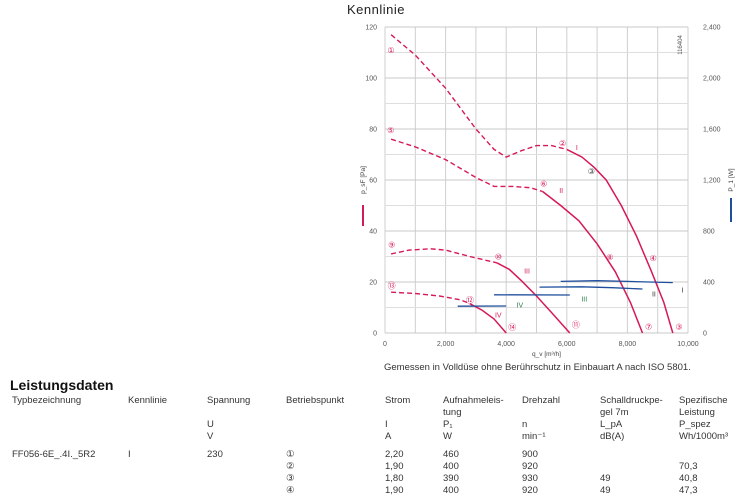  What do you see at coordinates (593, 262) in the screenshot?
I see `pressure-curve-II` at bounding box center [593, 262].